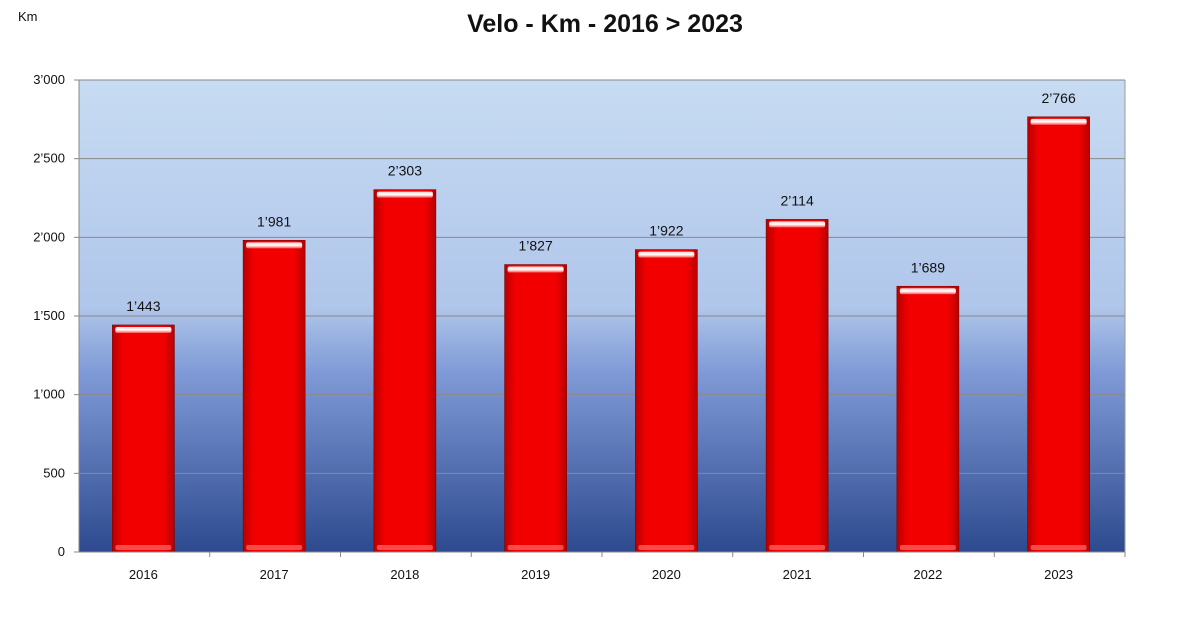  I want to click on data-label: 1’443, so click(143, 306).